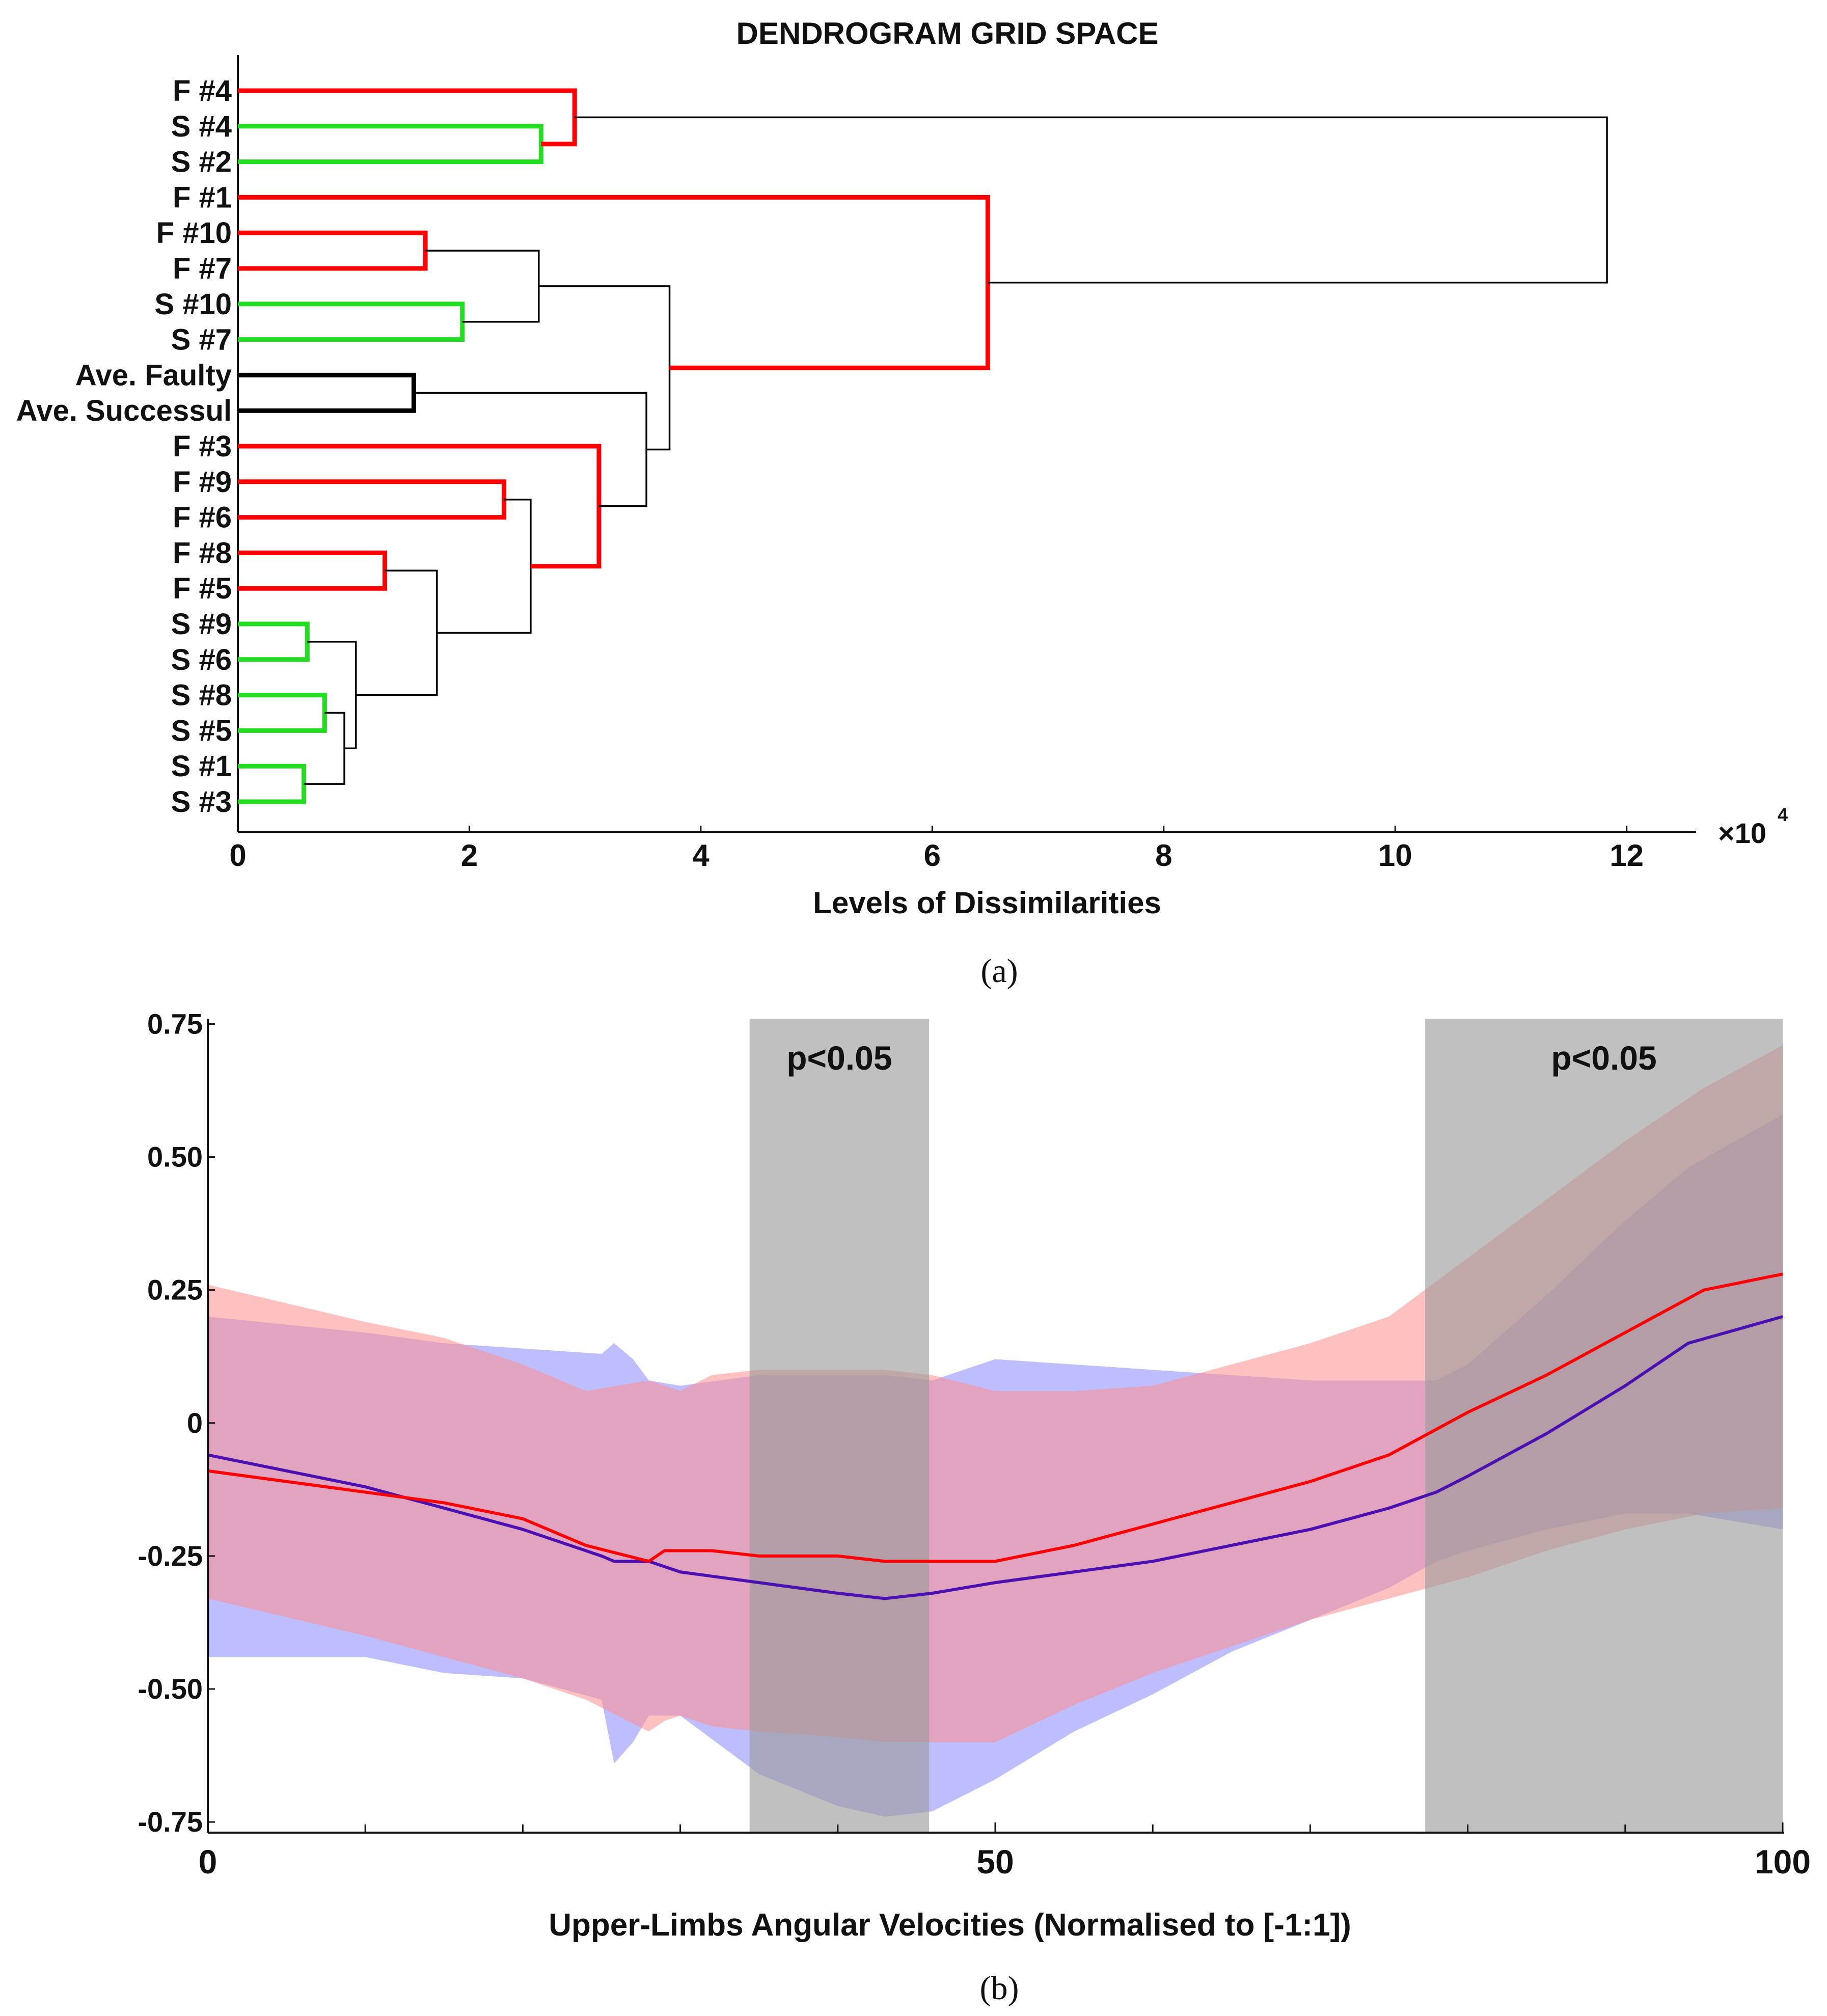 Image resolution: width=1827 pixels, height=2016 pixels. I want to click on velocity-x-tick-label: 100, so click(1783, 1862).